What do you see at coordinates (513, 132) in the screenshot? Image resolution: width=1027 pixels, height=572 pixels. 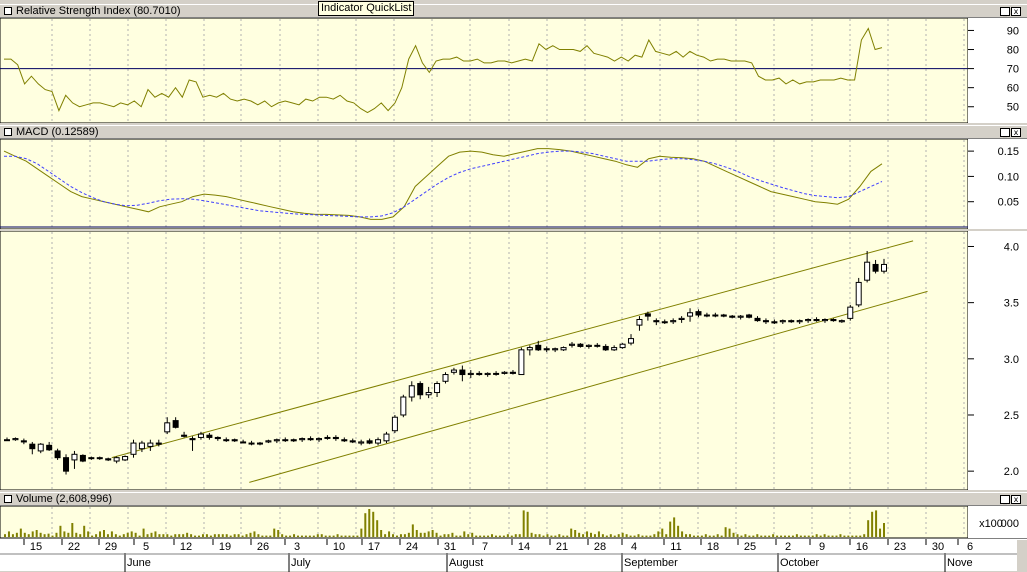 I see `macd-titlebar: MACD (0.12589) _ x` at bounding box center [513, 132].